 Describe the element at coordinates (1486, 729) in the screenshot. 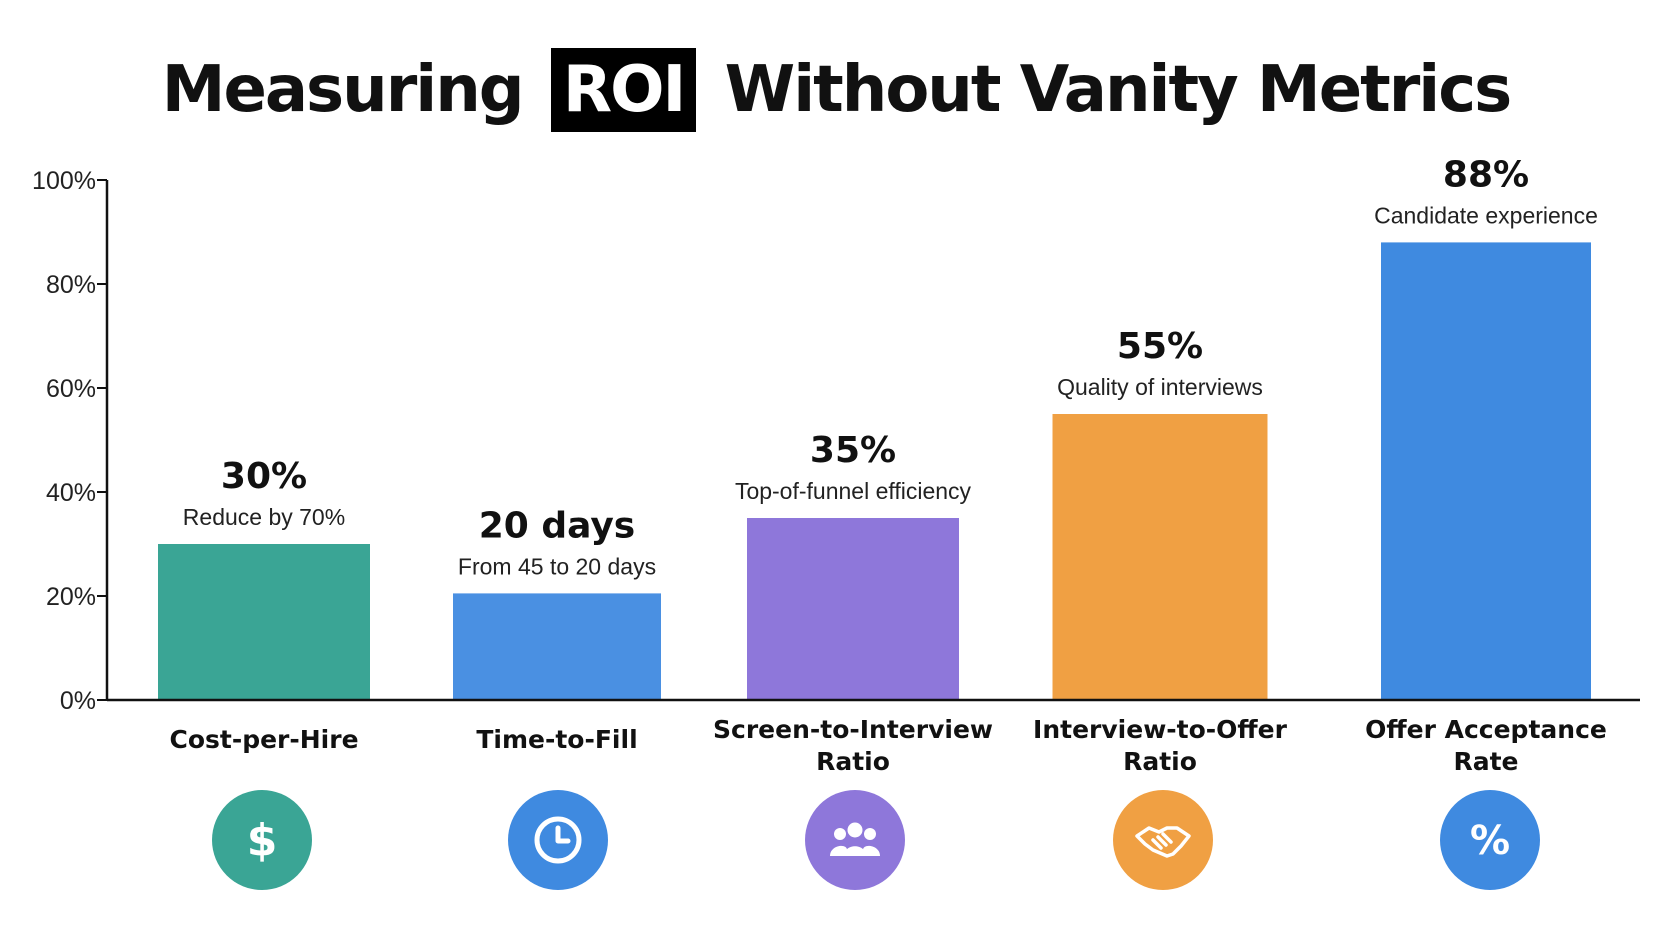

I see `category-label: Offer Acceptance` at that location.